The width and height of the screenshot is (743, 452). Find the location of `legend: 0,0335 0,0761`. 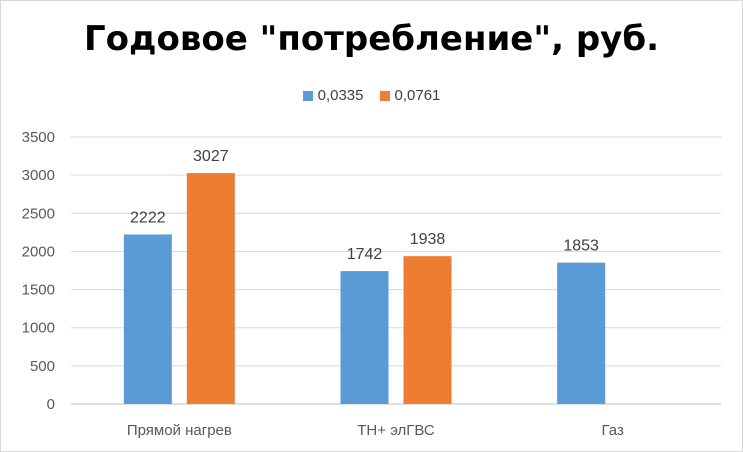

legend: 0,0335 0,0761 is located at coordinates (371, 95).